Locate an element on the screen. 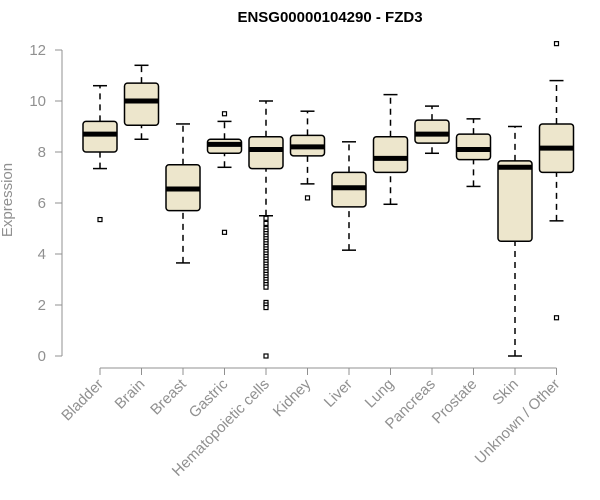  box-liver is located at coordinates (349, 196).